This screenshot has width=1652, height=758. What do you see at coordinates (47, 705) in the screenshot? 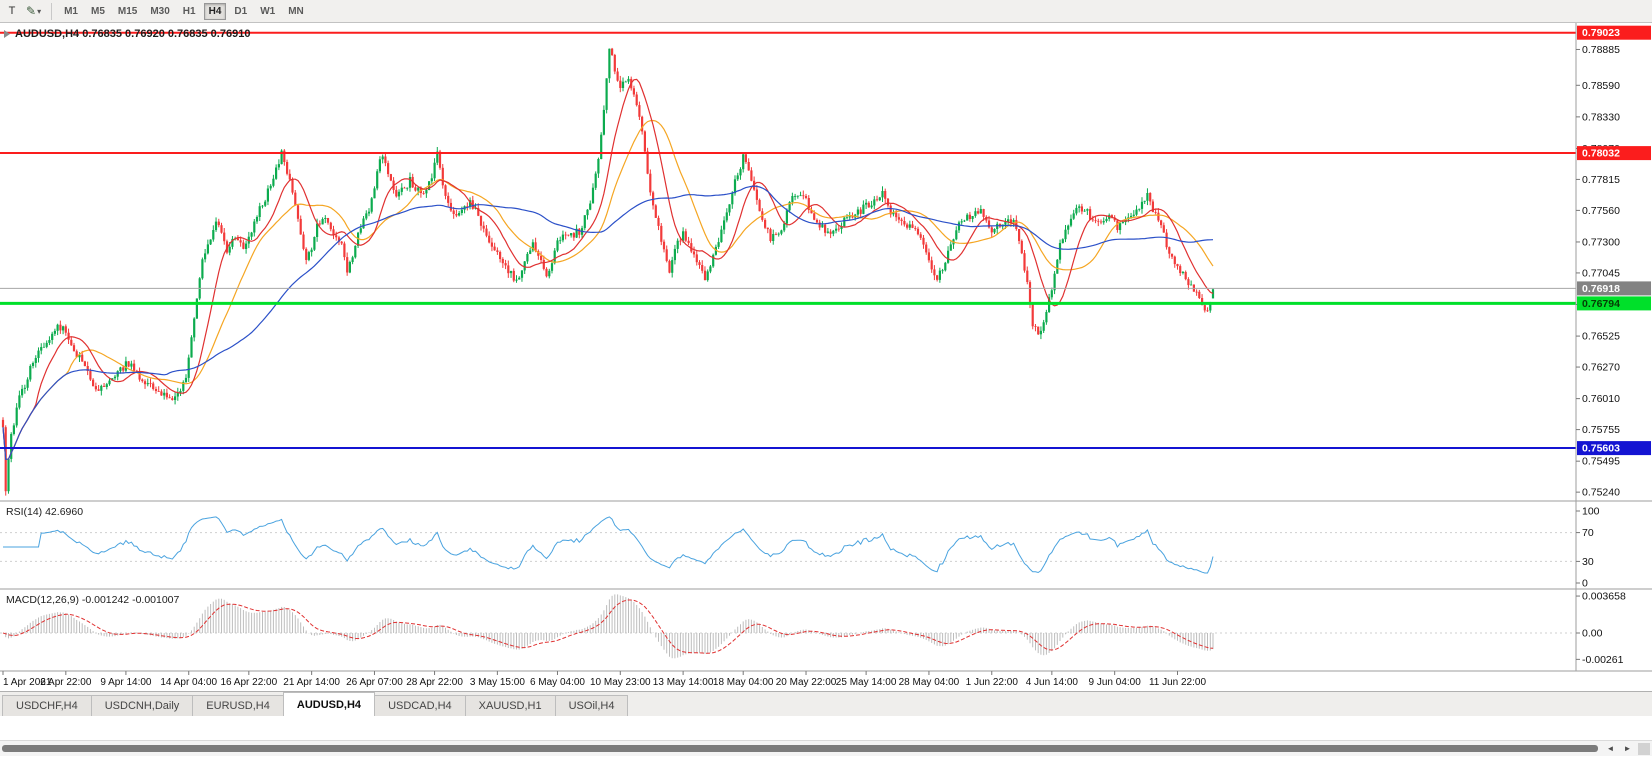
I see `chart-tab-usdchf-h4: USDCHF,H4` at bounding box center [47, 705].